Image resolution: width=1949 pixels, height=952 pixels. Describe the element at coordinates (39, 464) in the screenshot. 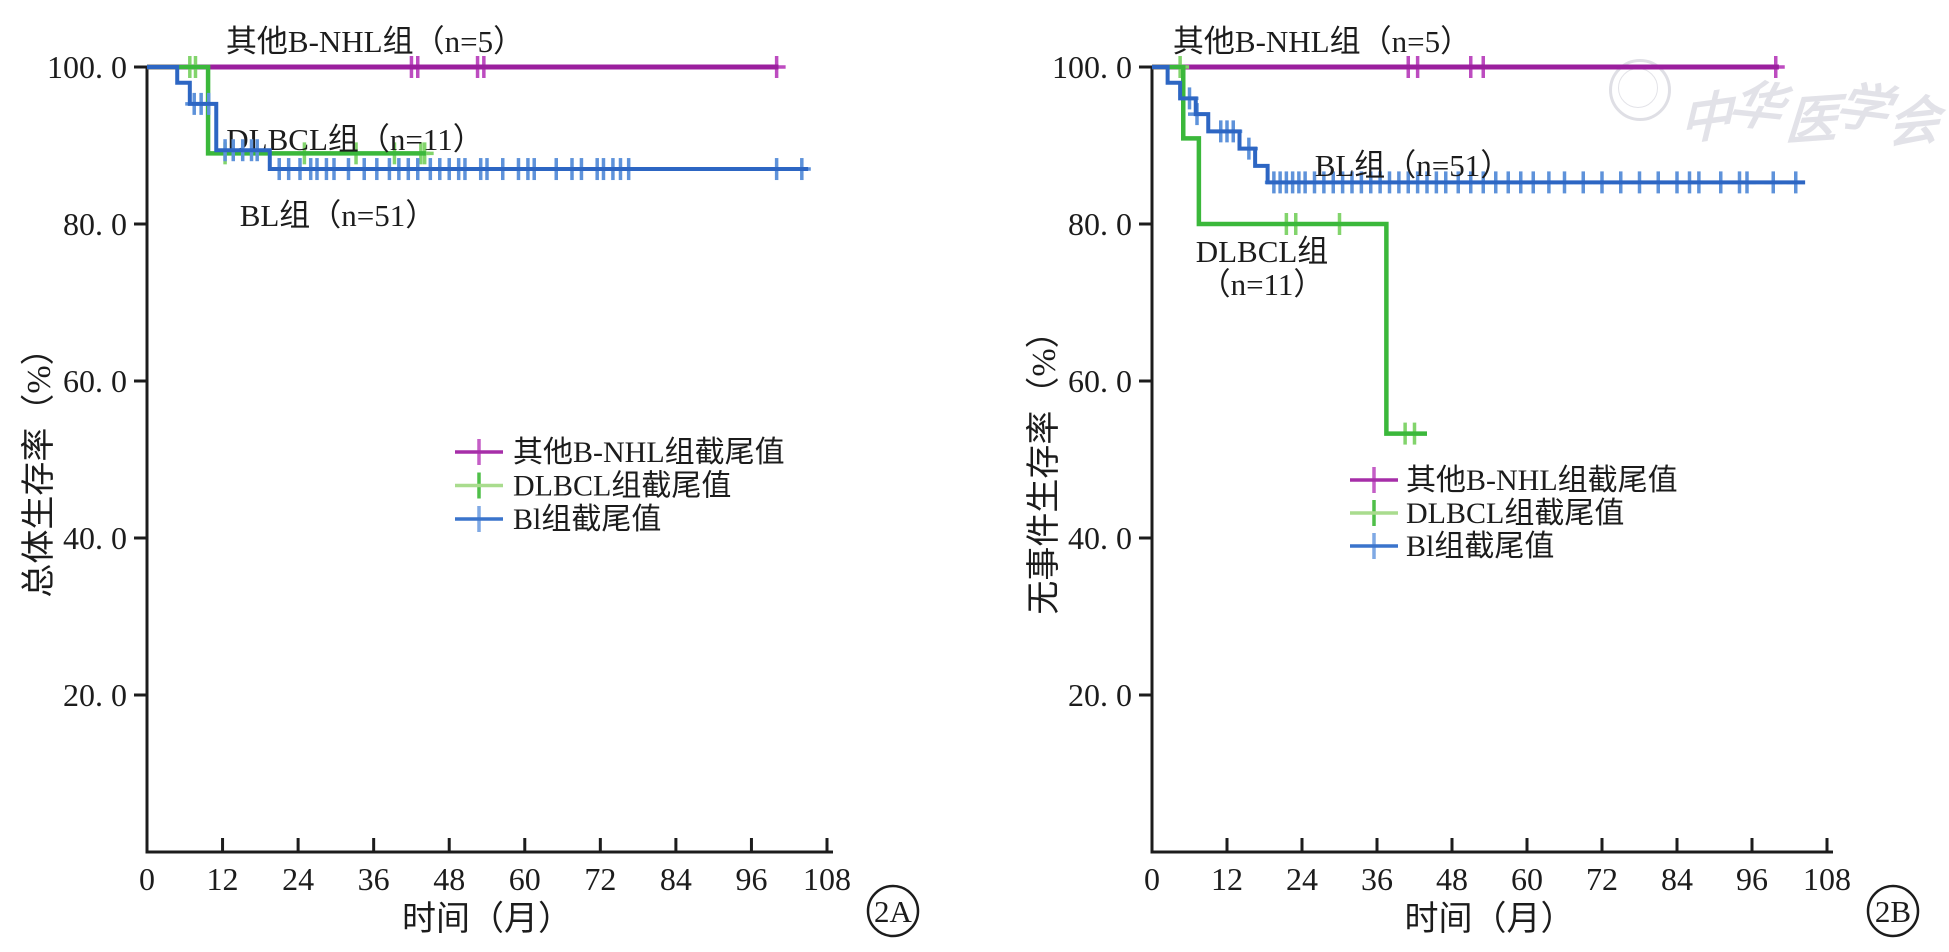

I see `y-axis-title: 总体生存率（%）` at that location.